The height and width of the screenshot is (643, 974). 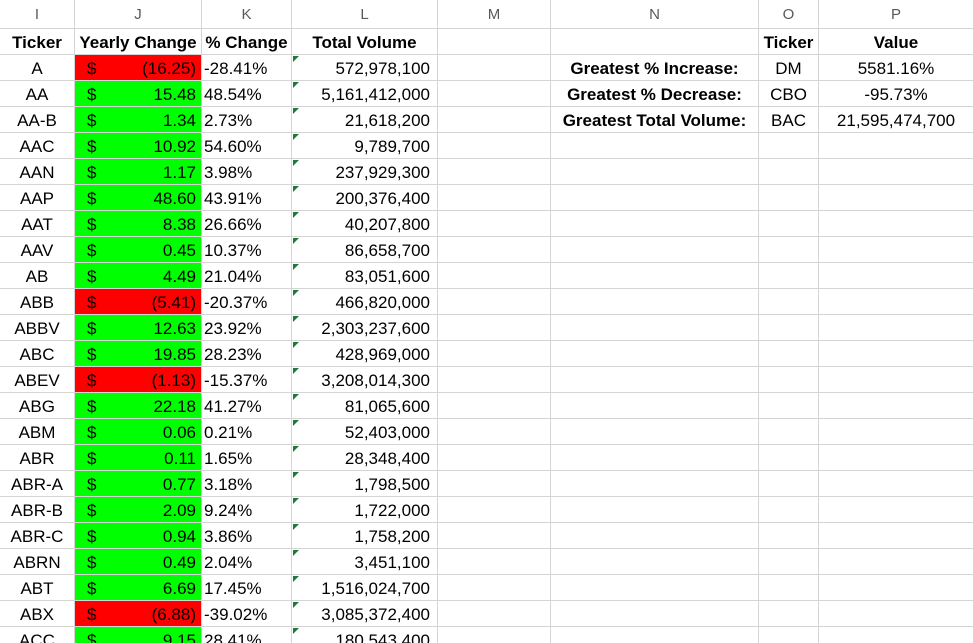 What do you see at coordinates (247, 14) in the screenshot?
I see `column-header-2: K` at bounding box center [247, 14].